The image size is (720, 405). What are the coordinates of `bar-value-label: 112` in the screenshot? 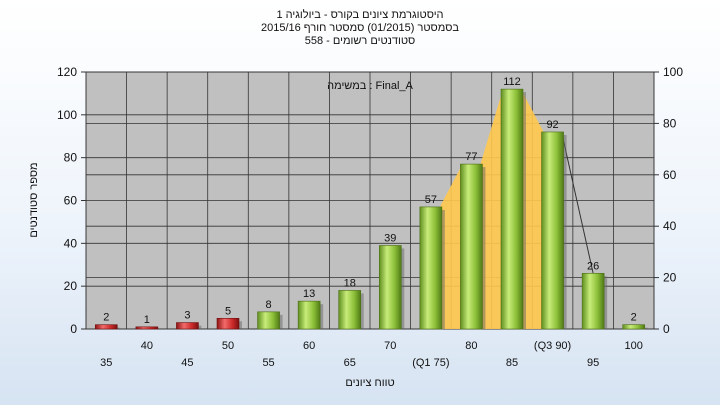 It's located at (512, 82).